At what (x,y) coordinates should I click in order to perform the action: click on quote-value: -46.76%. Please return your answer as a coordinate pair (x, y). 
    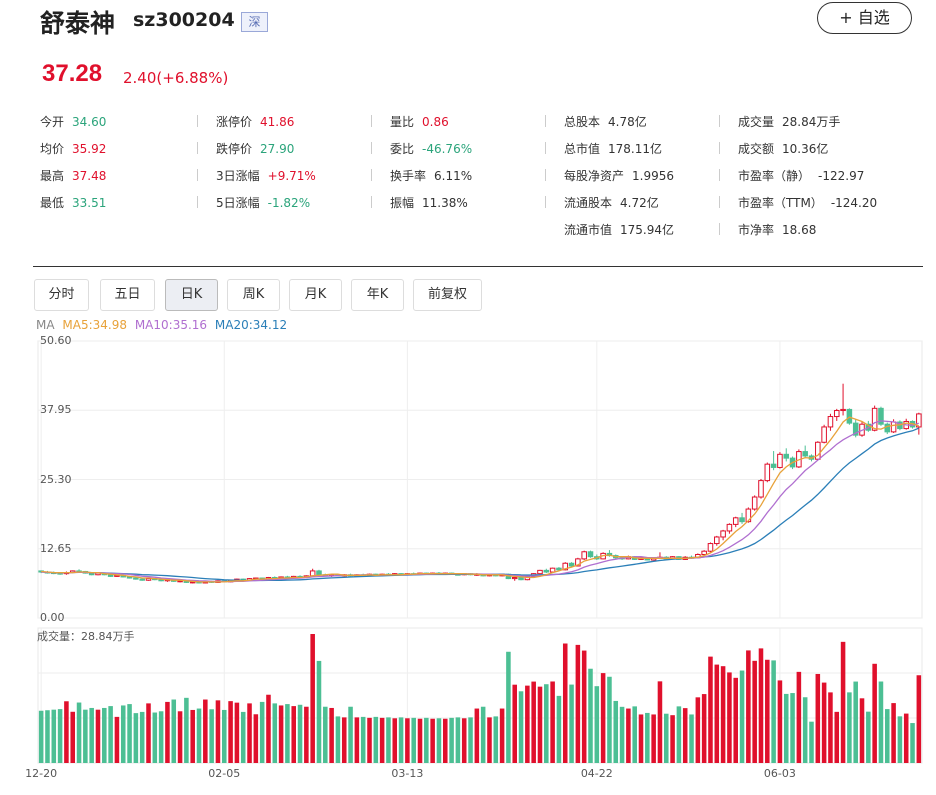
    Looking at the image, I should click on (447, 149).